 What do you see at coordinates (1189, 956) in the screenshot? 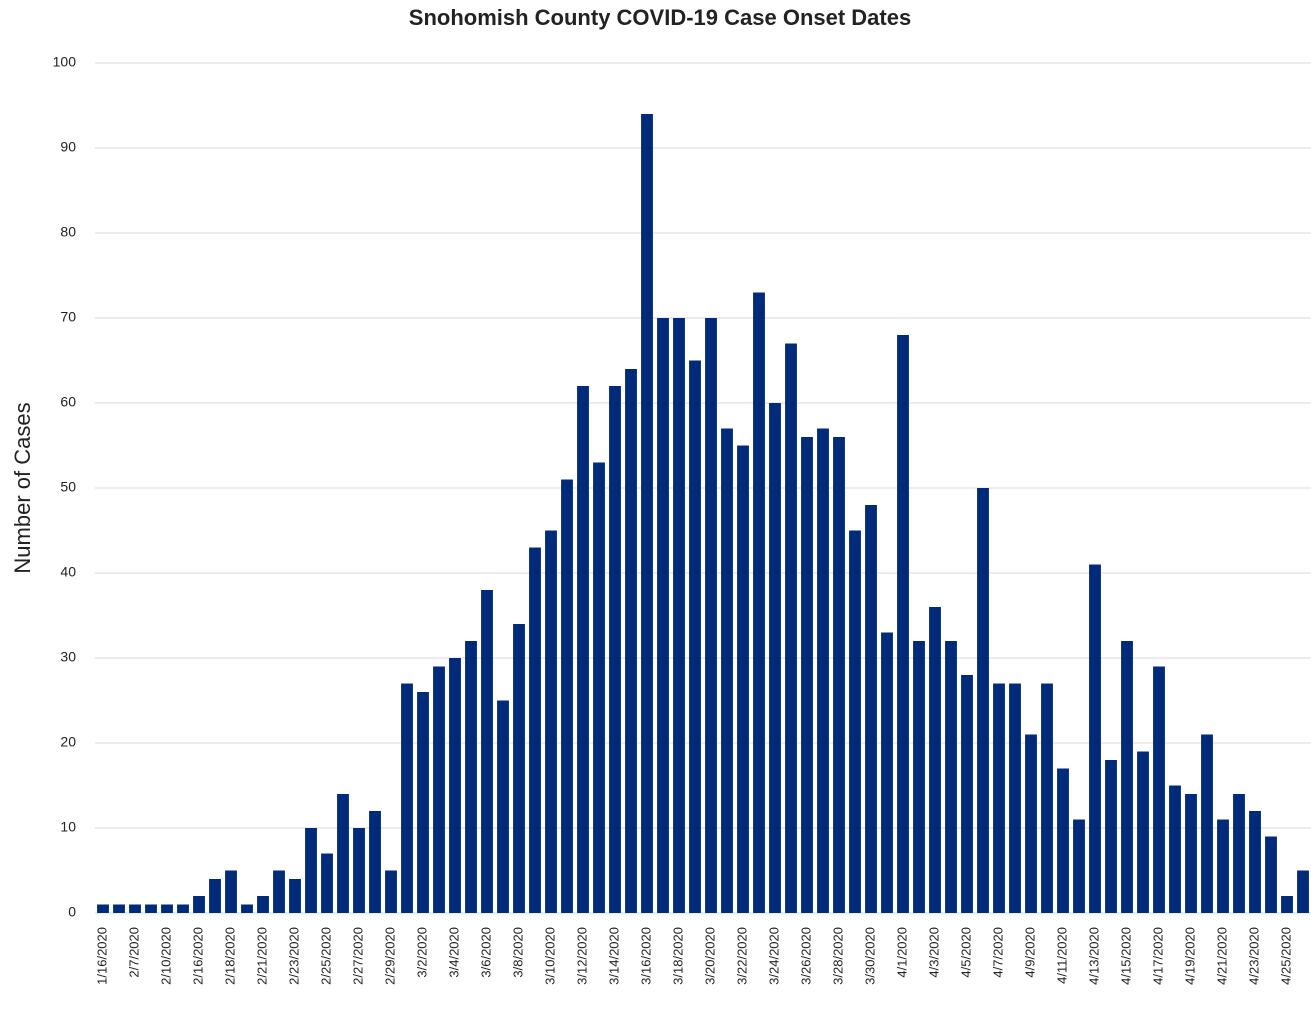
I see `x-tick-label: 4/19/2020` at bounding box center [1189, 956].